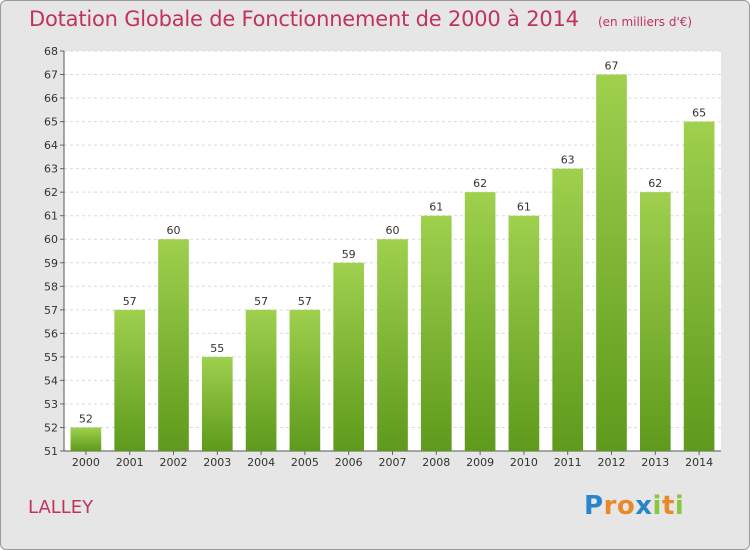 The image size is (750, 550). Describe the element at coordinates (393, 462) in the screenshot. I see `x-tick-label: 2007` at that location.